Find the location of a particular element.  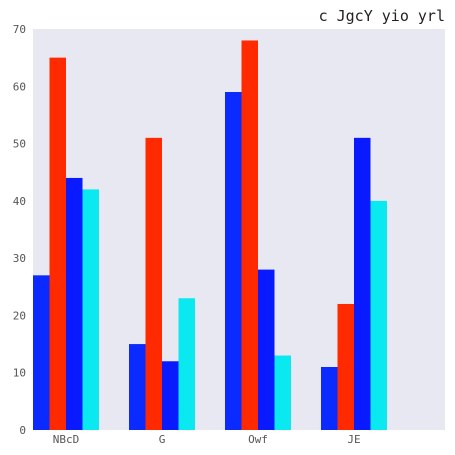

y-tick-label: 60 is located at coordinates (19, 86).